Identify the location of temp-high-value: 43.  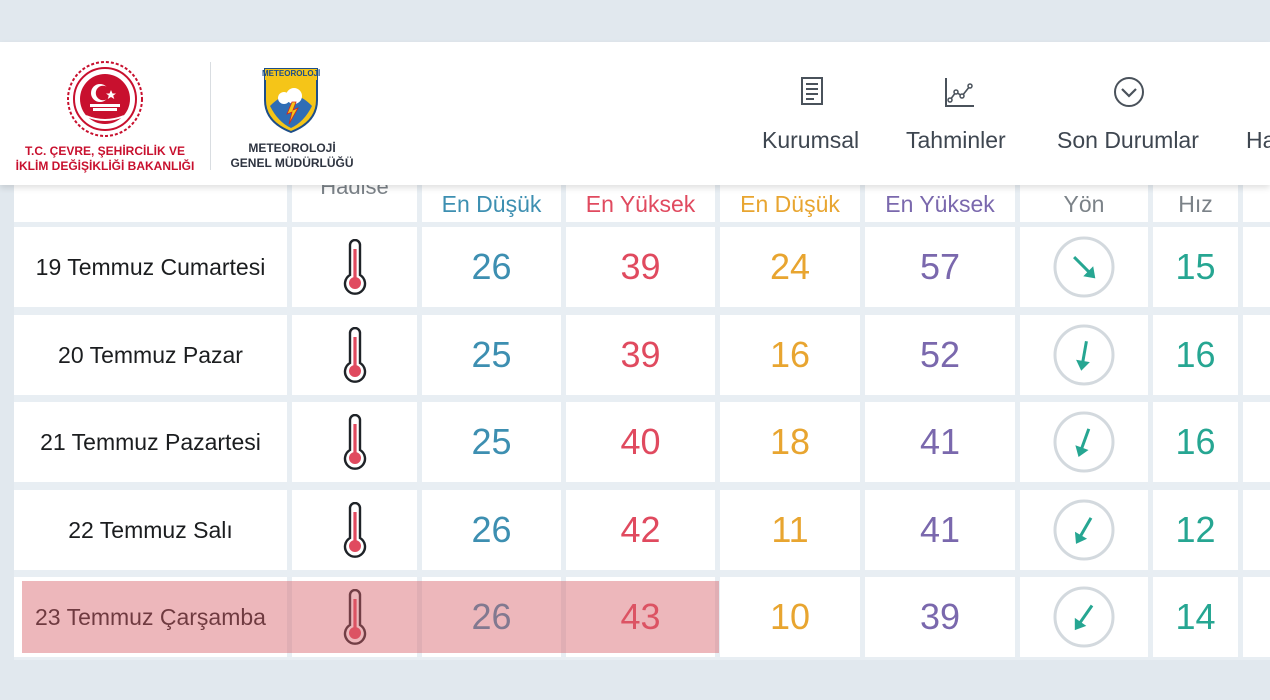
(640, 616).